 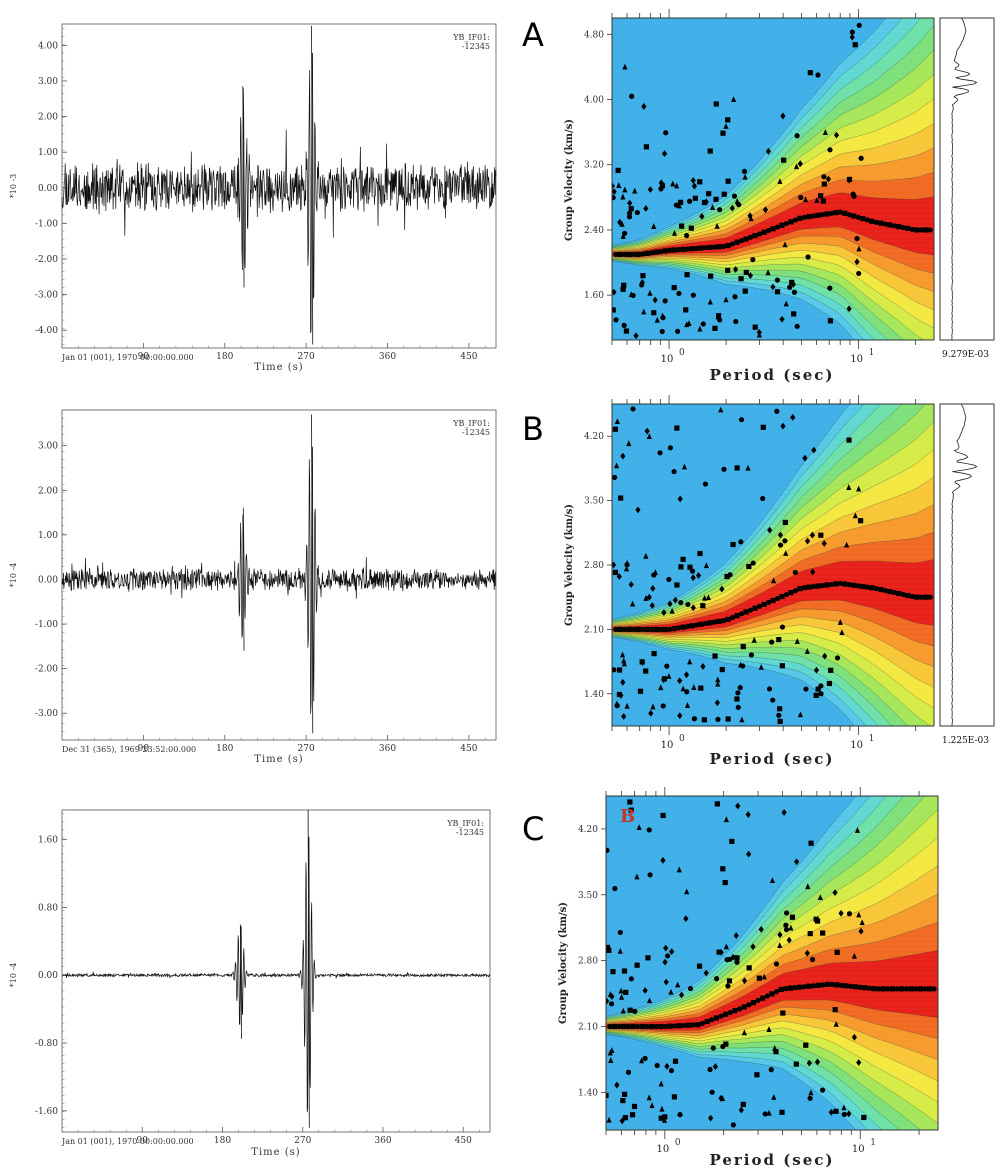 What do you see at coordinates (594, 231) in the screenshot?
I see `y-tick-label: 2.40` at bounding box center [594, 231].